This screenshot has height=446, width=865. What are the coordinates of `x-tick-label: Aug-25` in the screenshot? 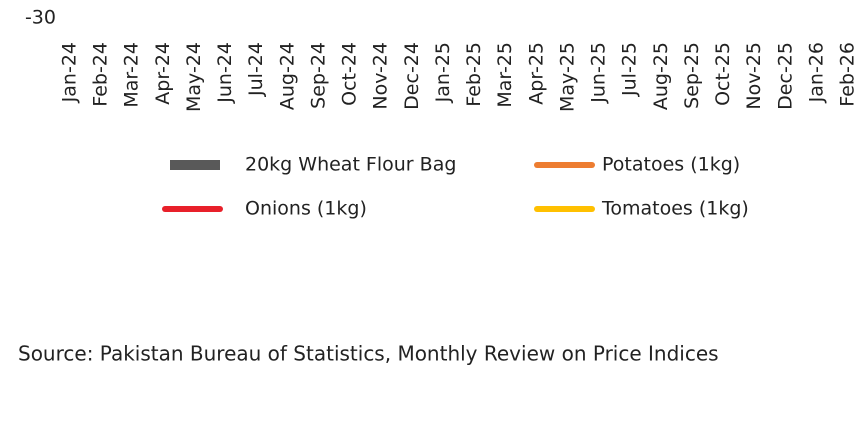 It's located at (661, 76).